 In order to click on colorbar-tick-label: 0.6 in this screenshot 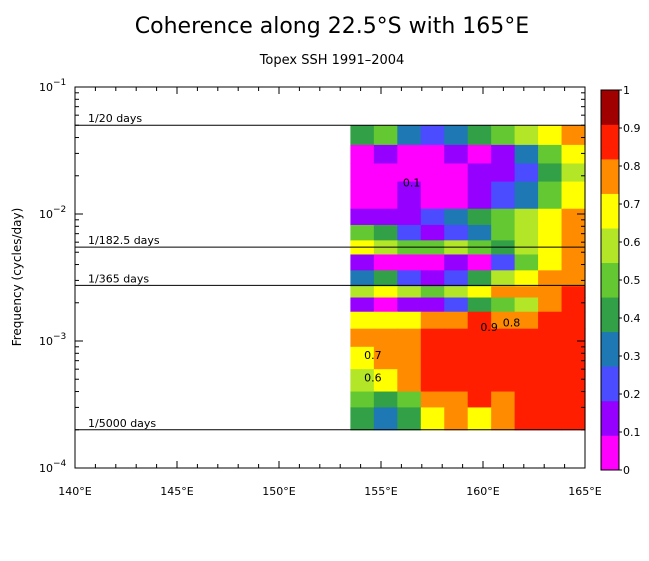, I will do `click(632, 242)`.